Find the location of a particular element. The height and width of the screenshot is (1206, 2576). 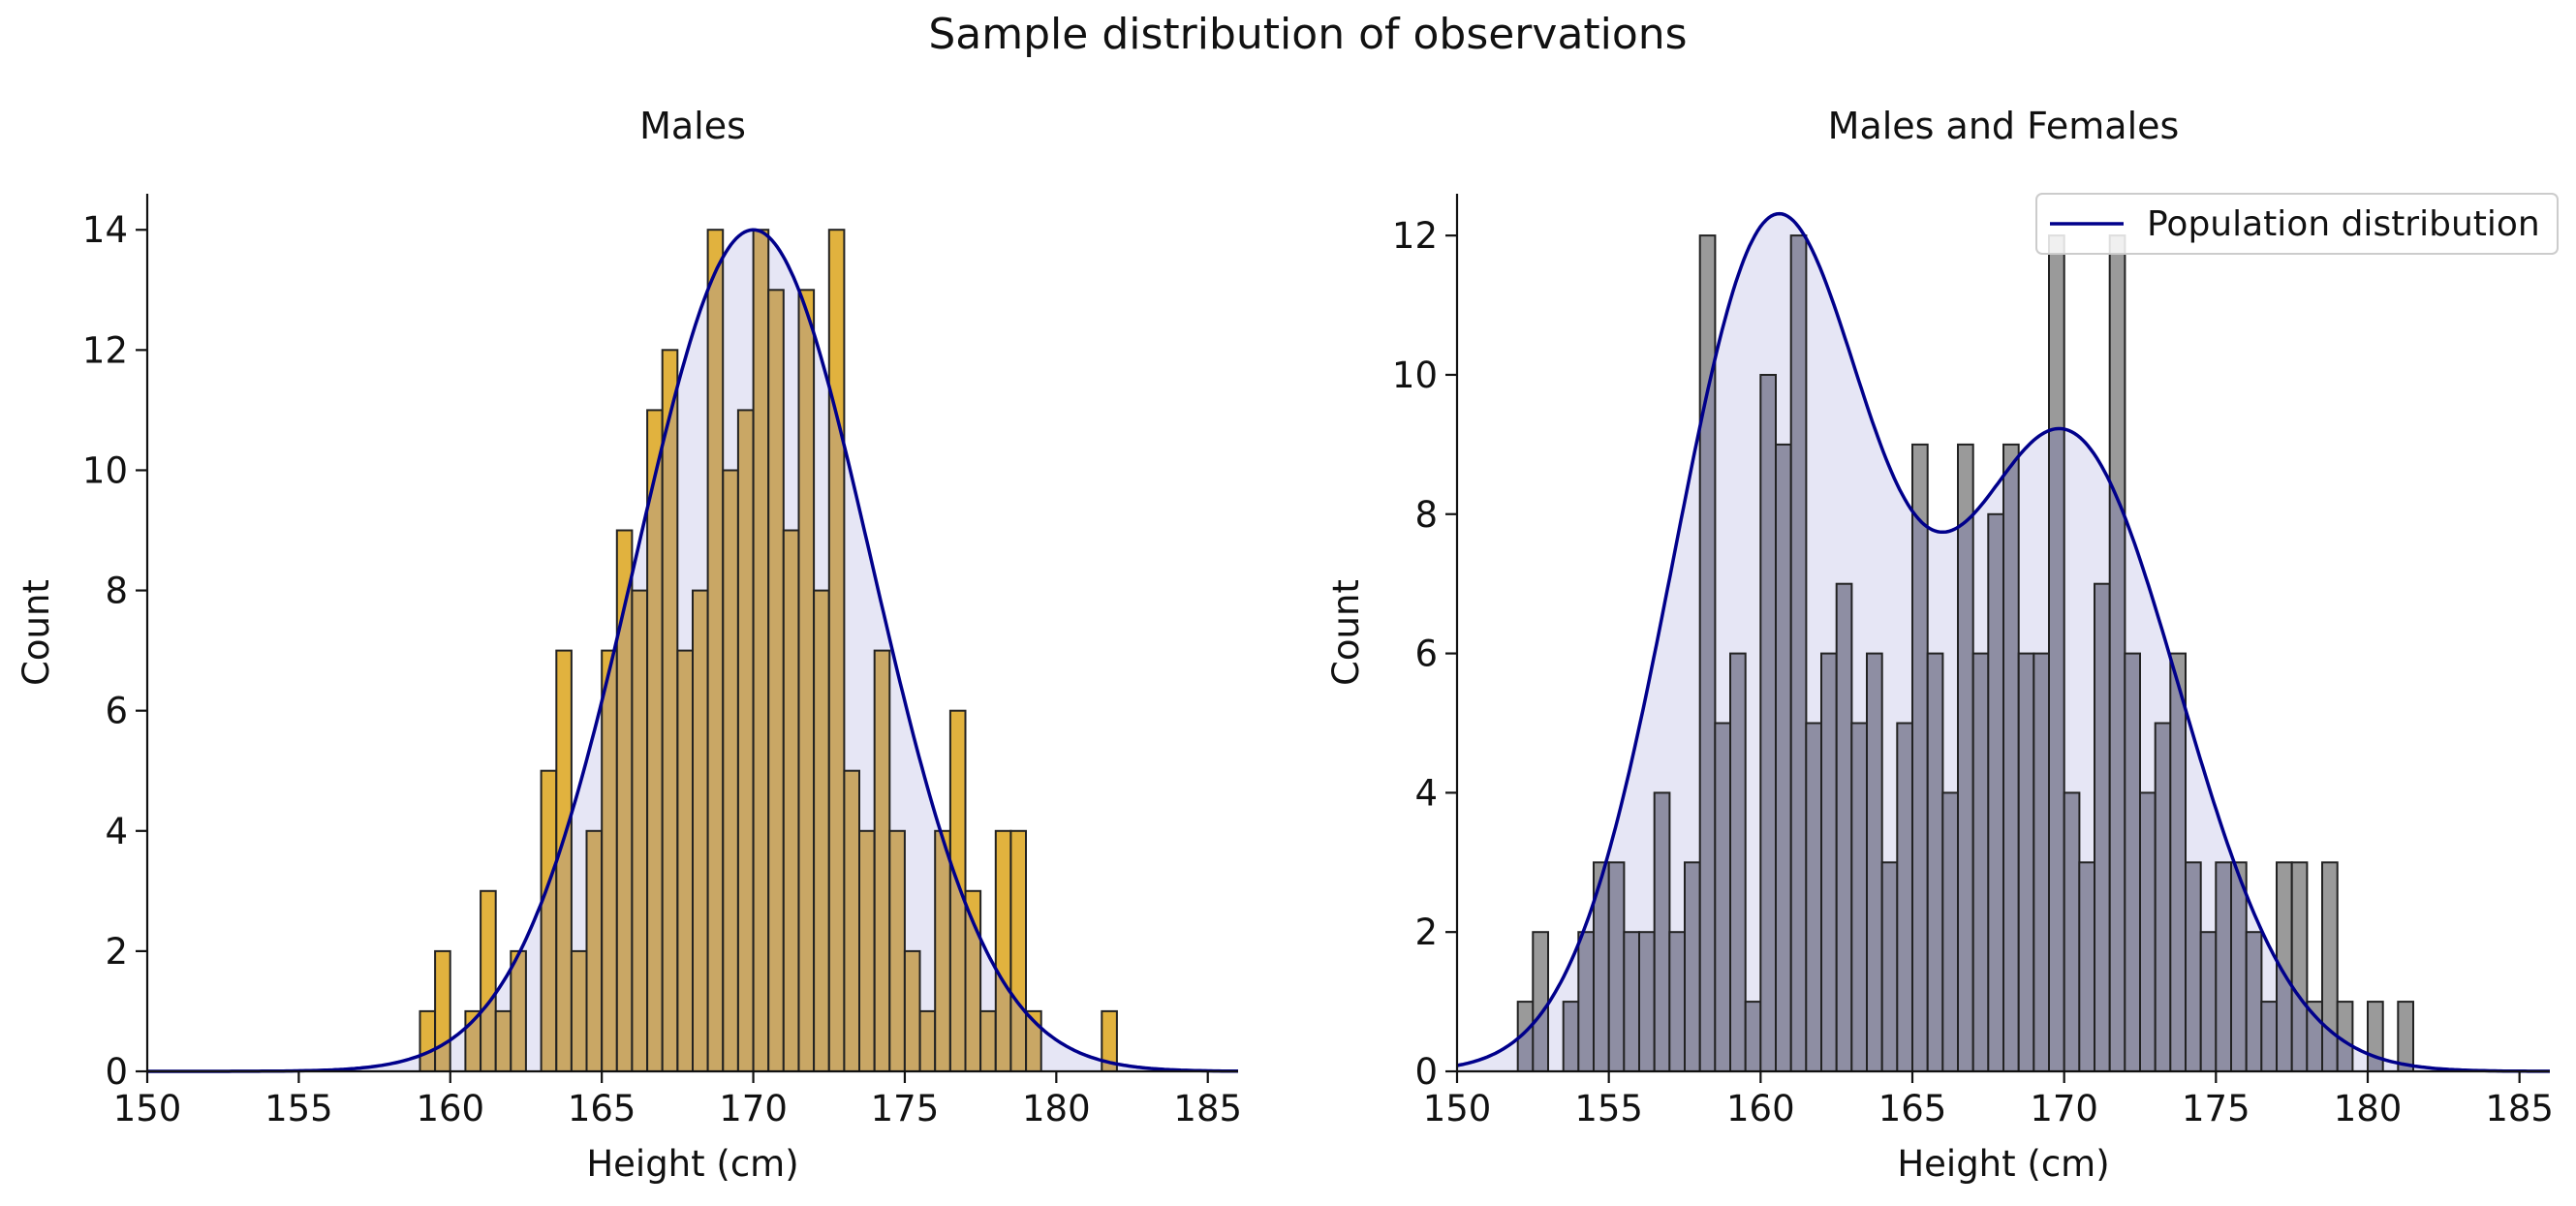

y-tick-label: 2 is located at coordinates (1426, 932).